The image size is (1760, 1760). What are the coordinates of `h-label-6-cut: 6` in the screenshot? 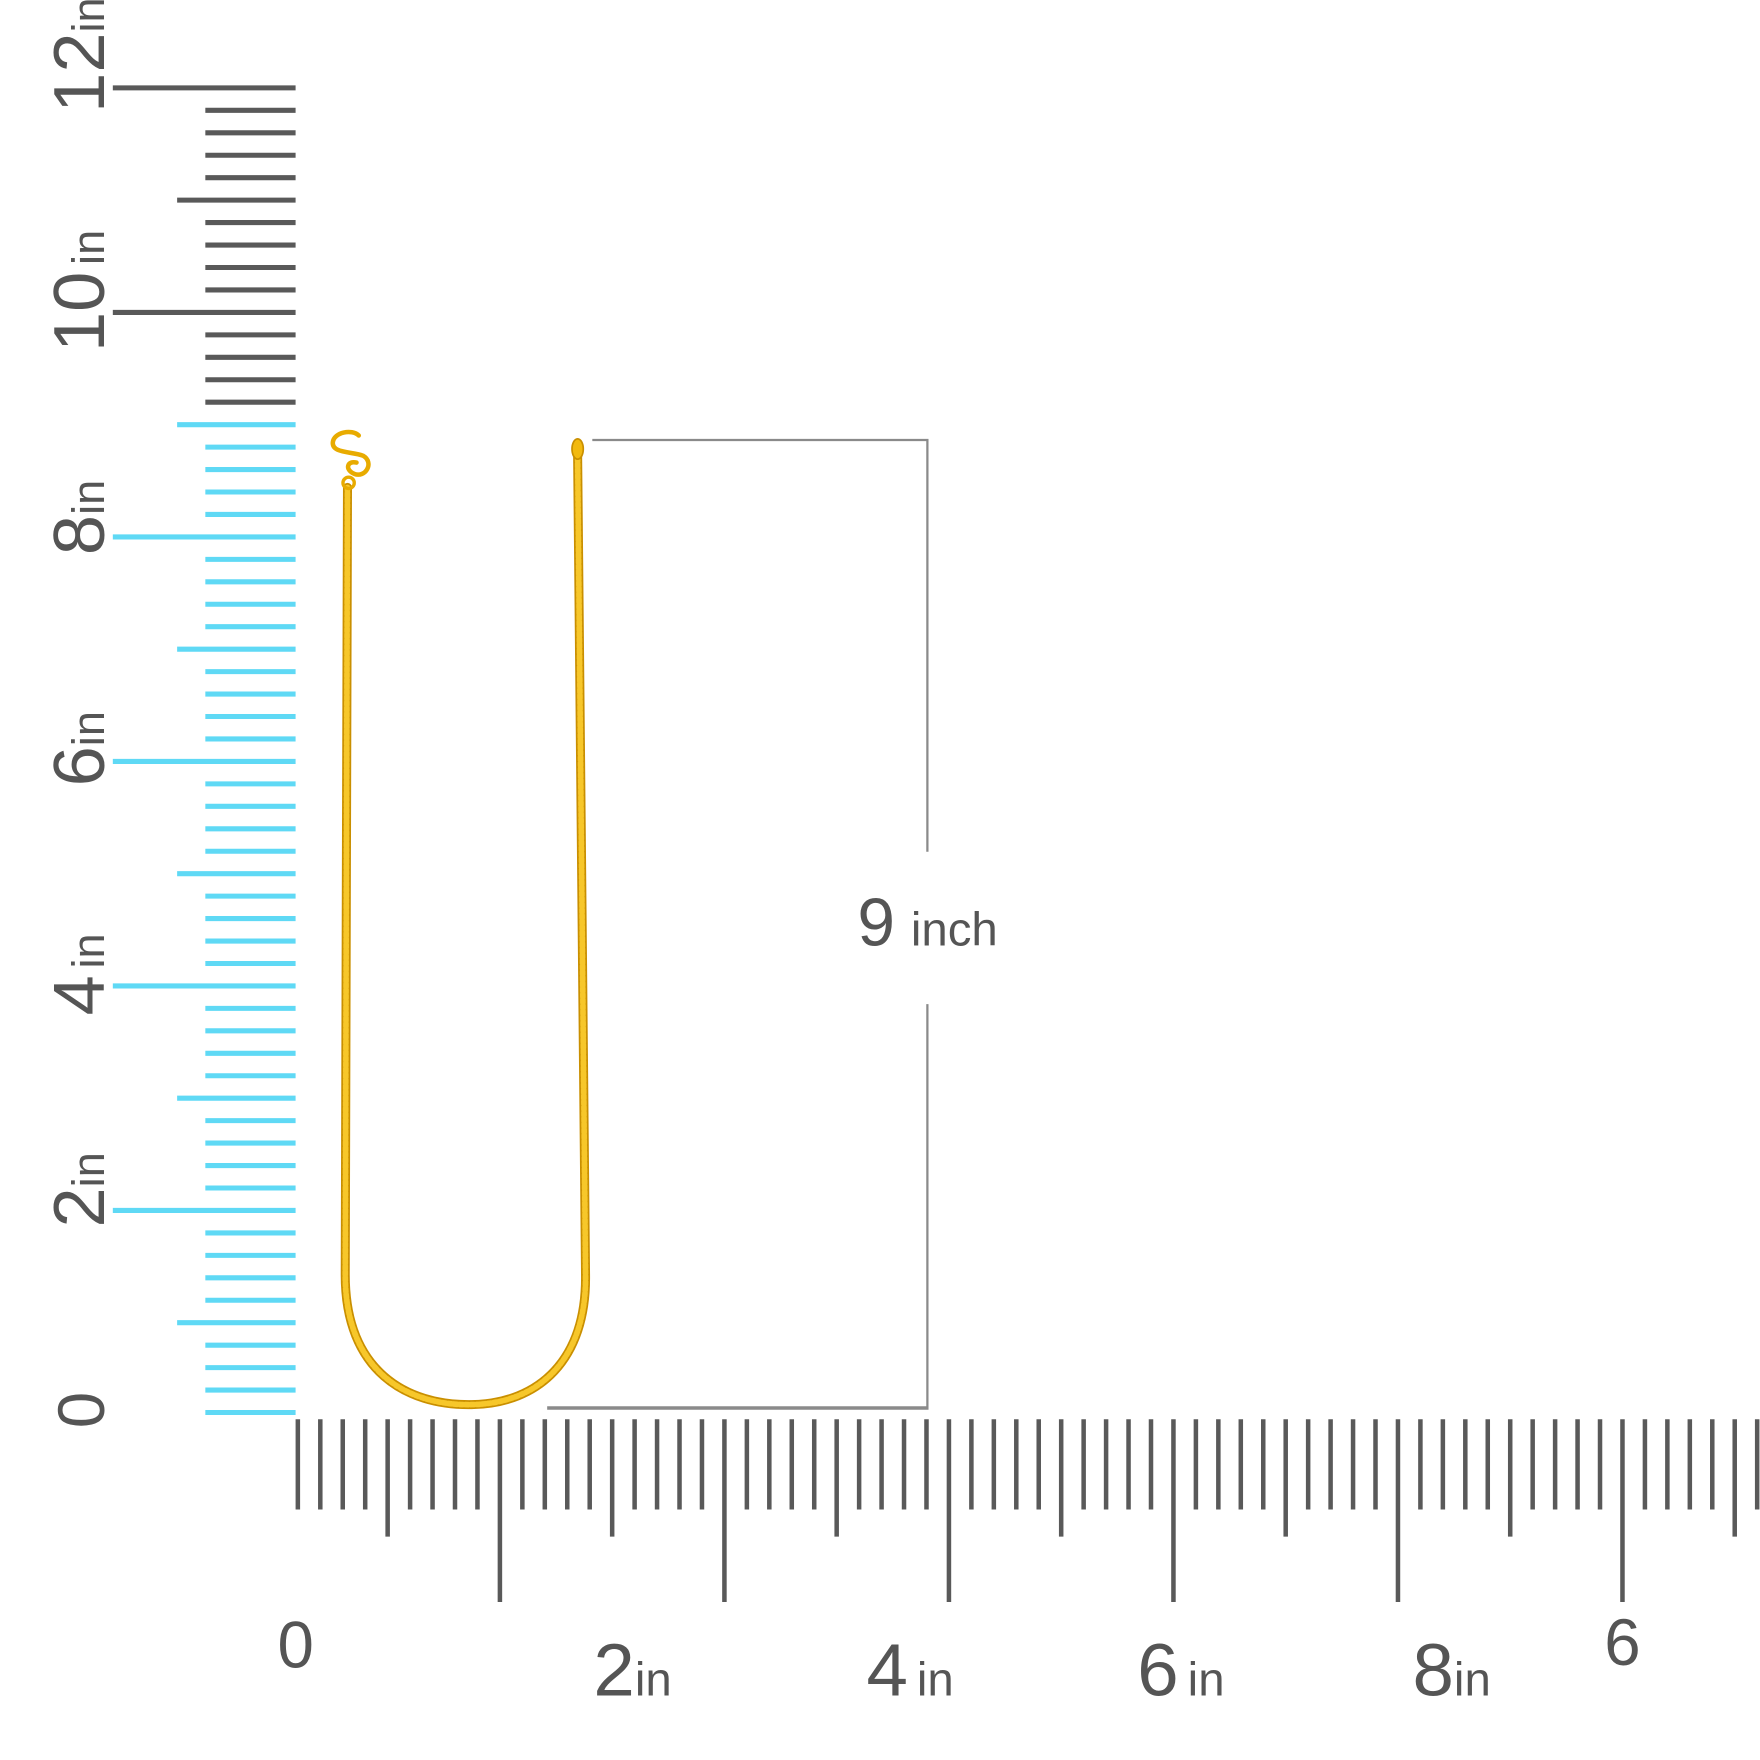 It's located at (1622, 1642).